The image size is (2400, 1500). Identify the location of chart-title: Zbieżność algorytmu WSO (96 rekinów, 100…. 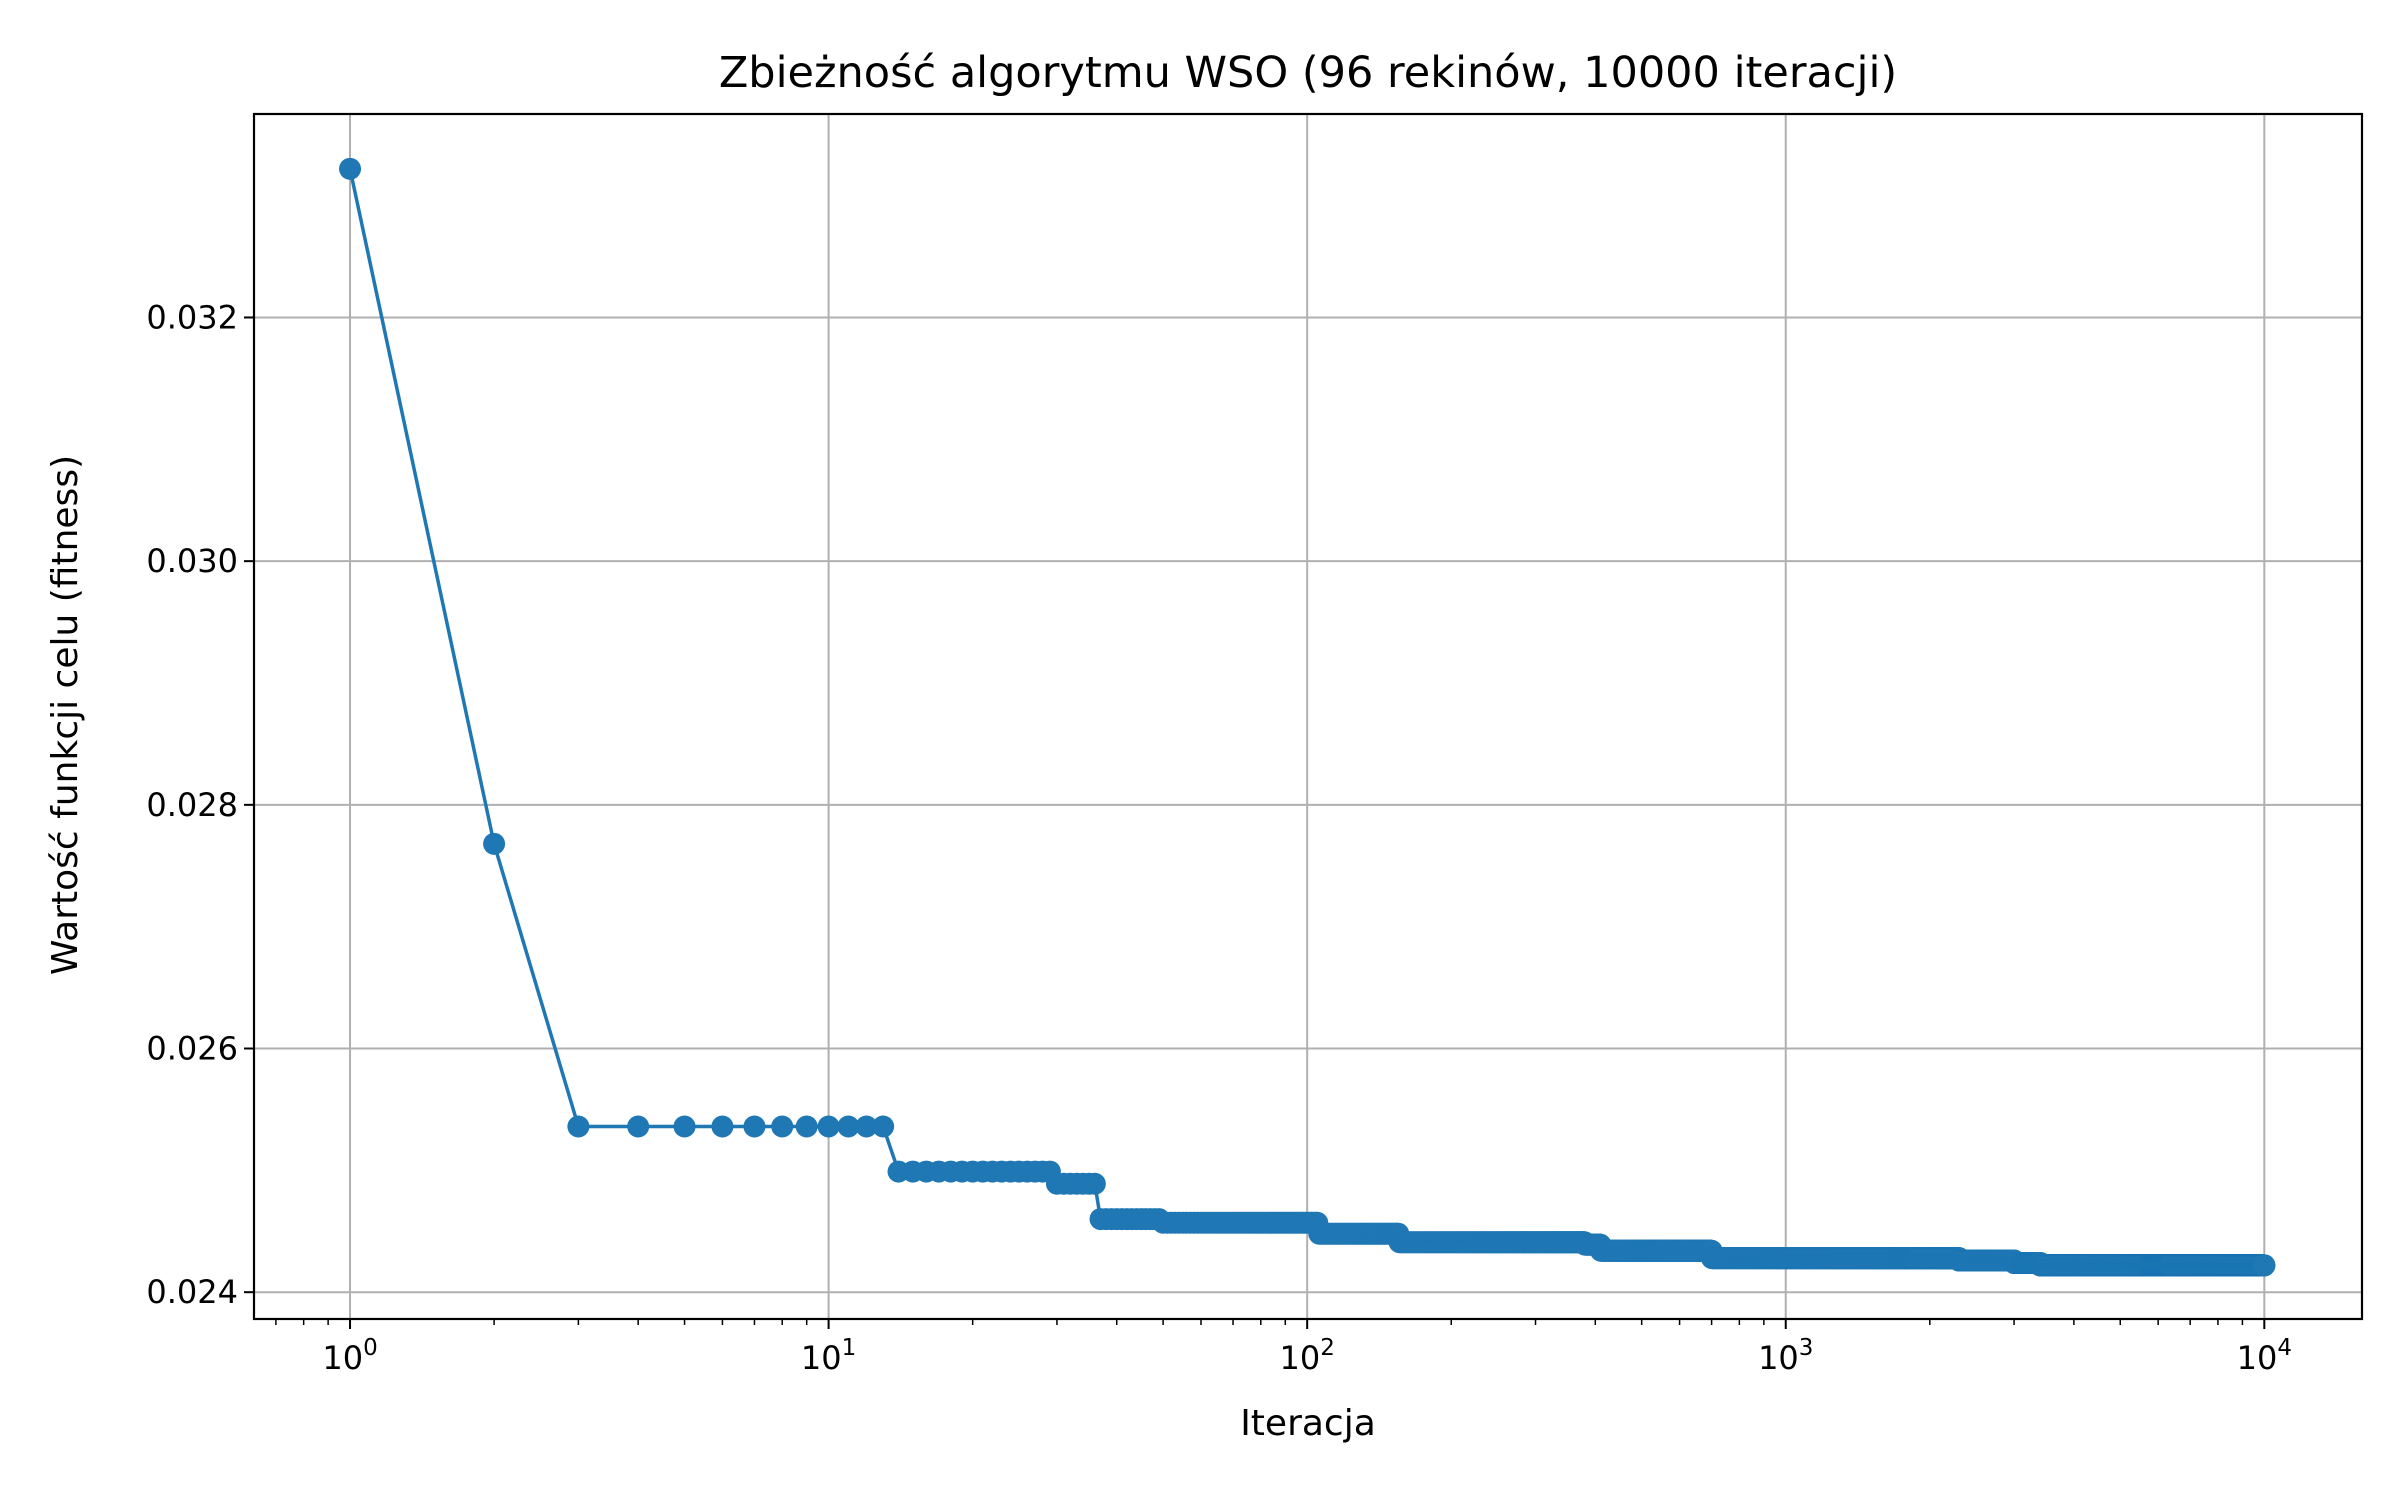
(1308, 73).